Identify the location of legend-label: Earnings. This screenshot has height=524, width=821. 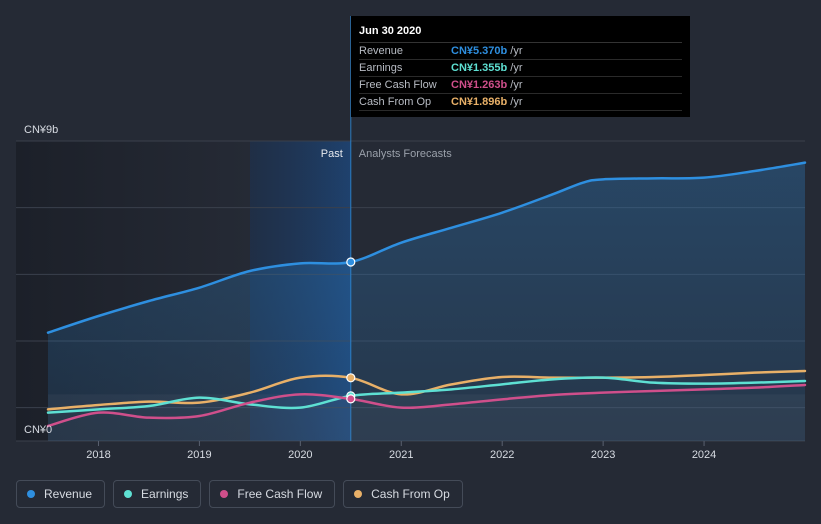
(165, 494).